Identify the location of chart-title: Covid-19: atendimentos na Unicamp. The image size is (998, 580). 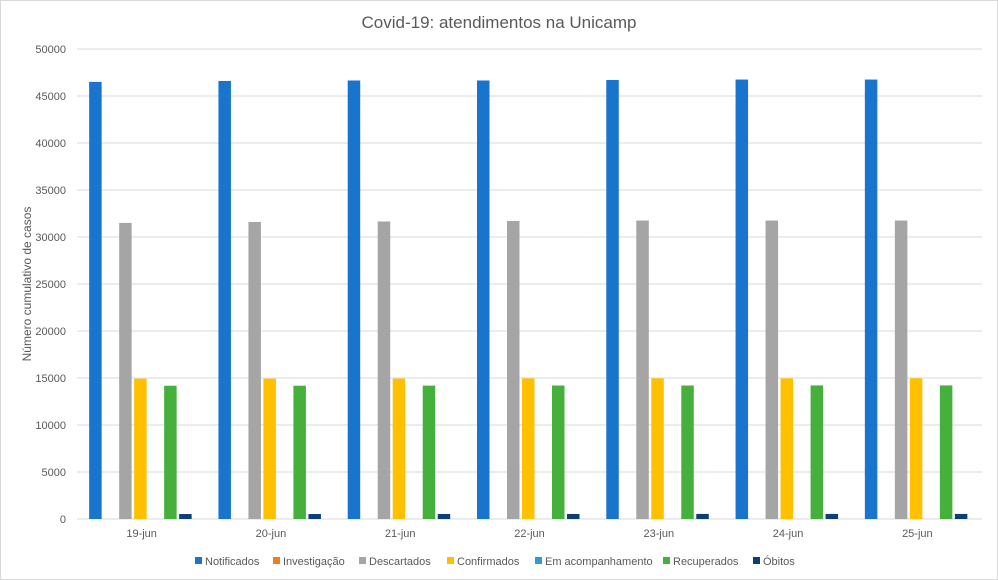
(499, 22).